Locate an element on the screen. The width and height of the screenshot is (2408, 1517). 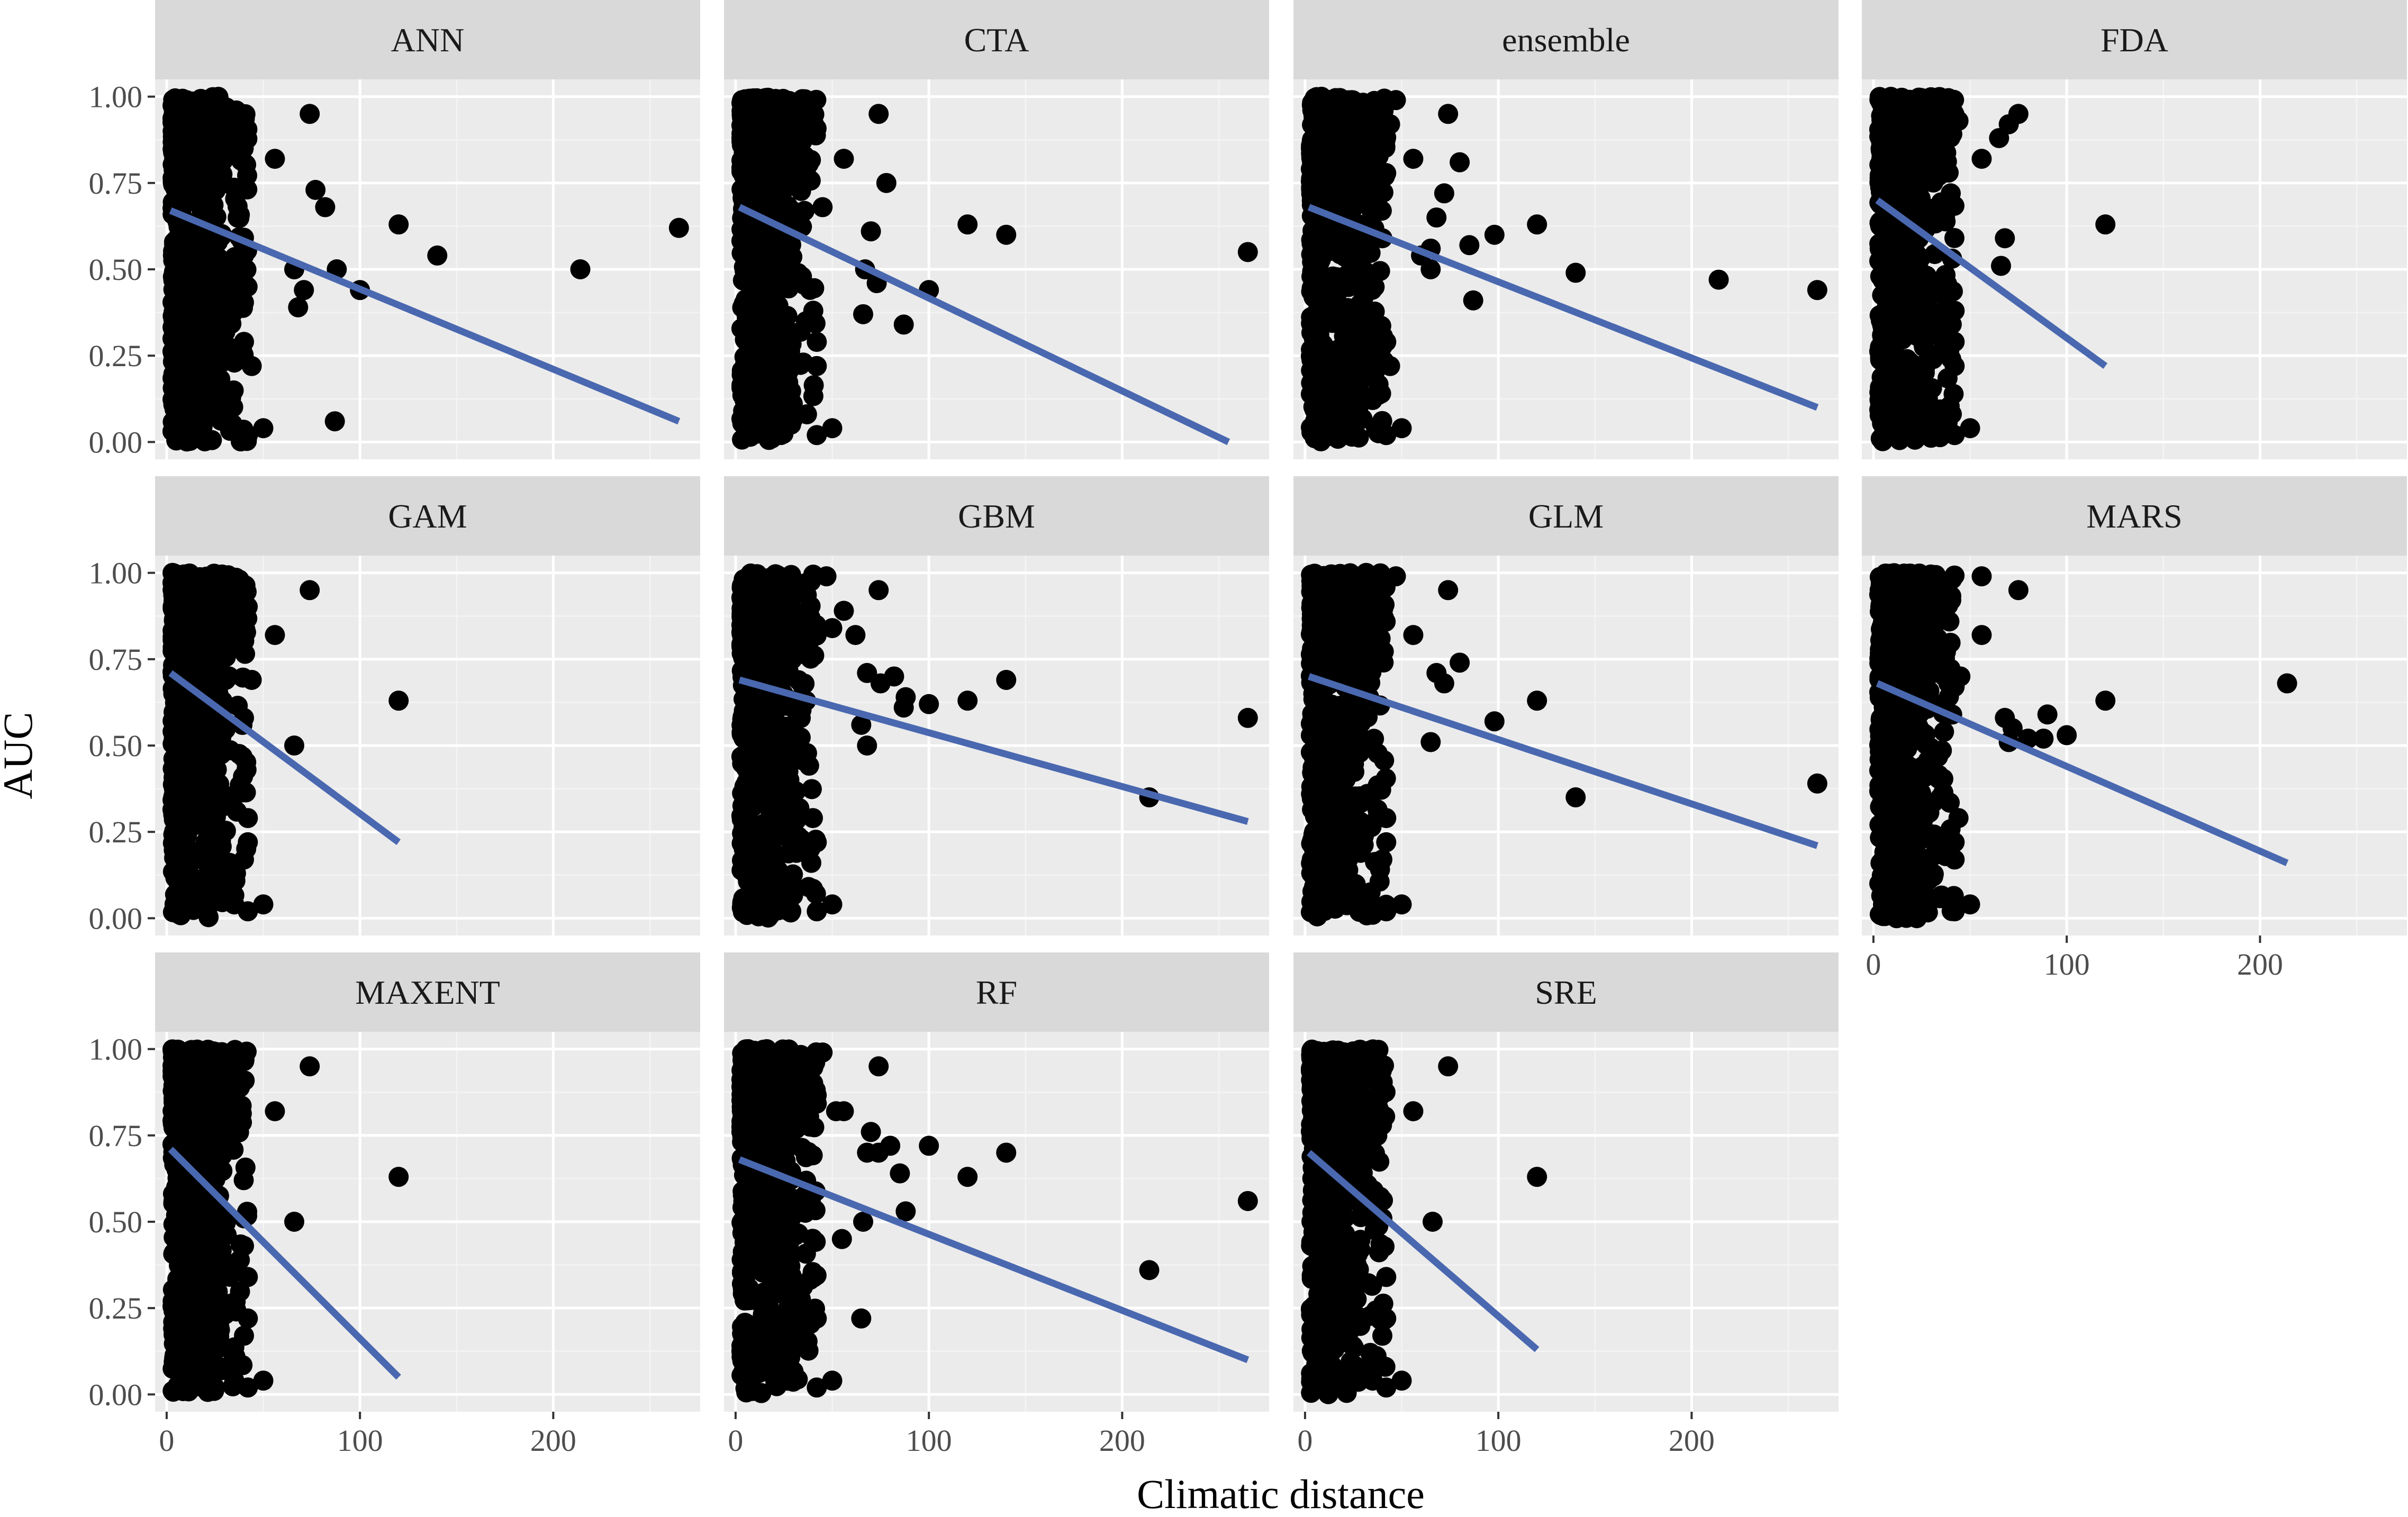
y-tick-label: 1.00 is located at coordinates (116, 574).